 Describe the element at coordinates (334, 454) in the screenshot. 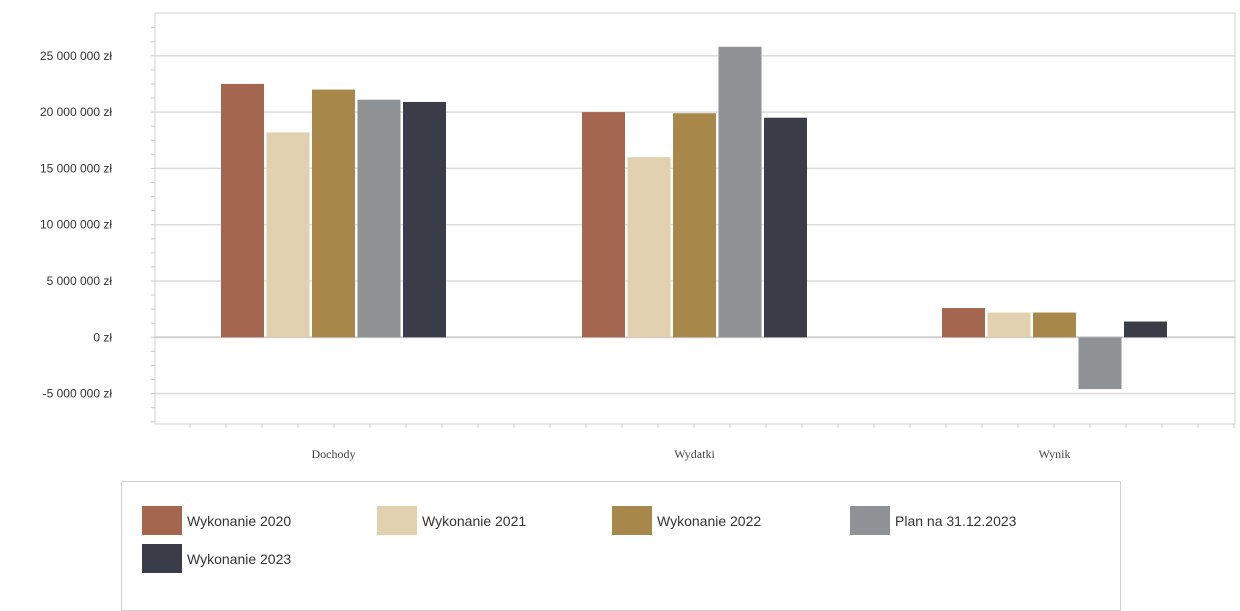

I see `x-category-label: Dochody` at that location.